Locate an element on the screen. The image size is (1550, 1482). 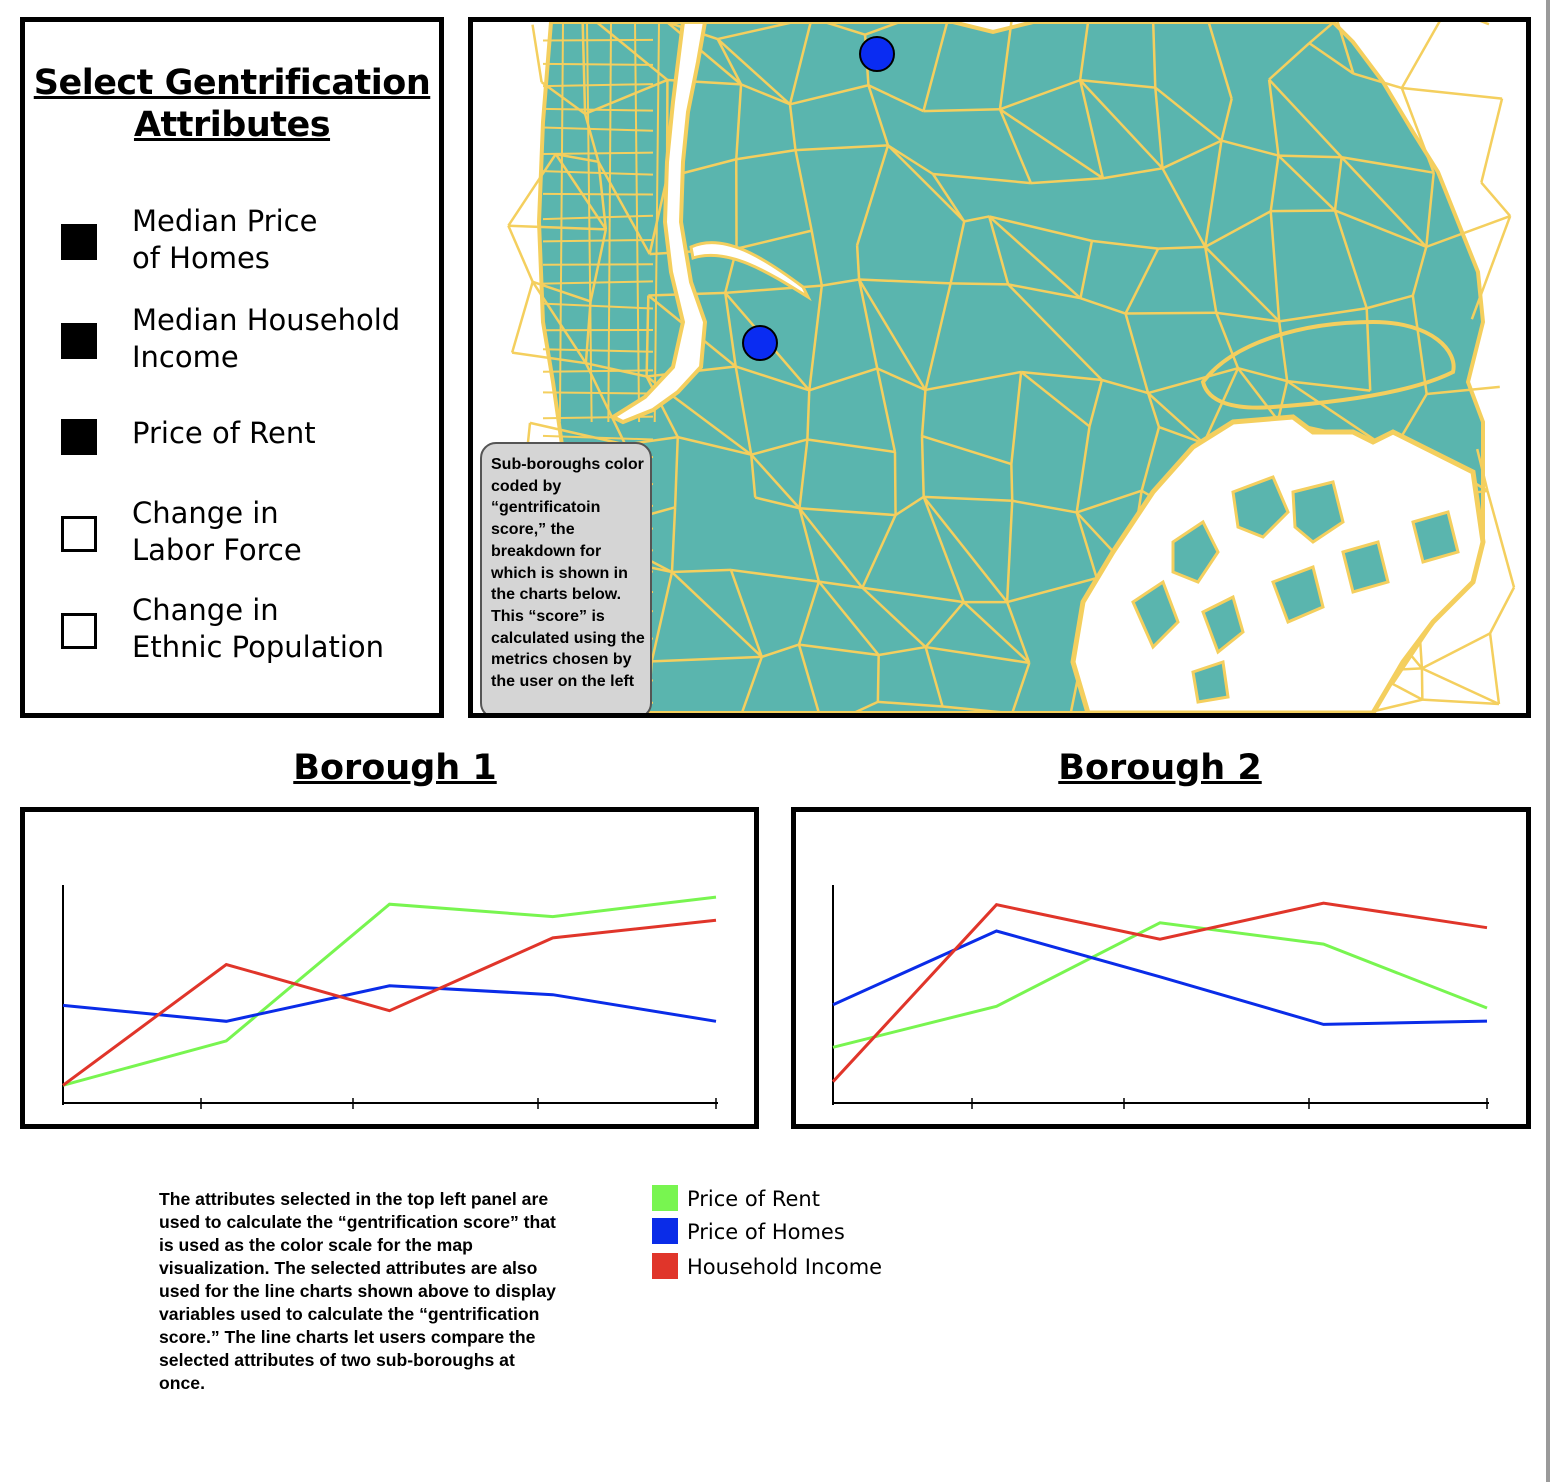
bay is located at coordinates (1278, 563).